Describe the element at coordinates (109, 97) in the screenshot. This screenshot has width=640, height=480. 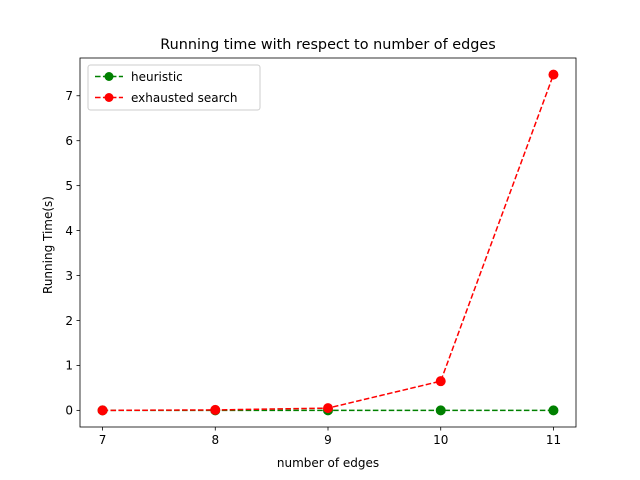
I see `legend-marker-exhausted-search` at that location.